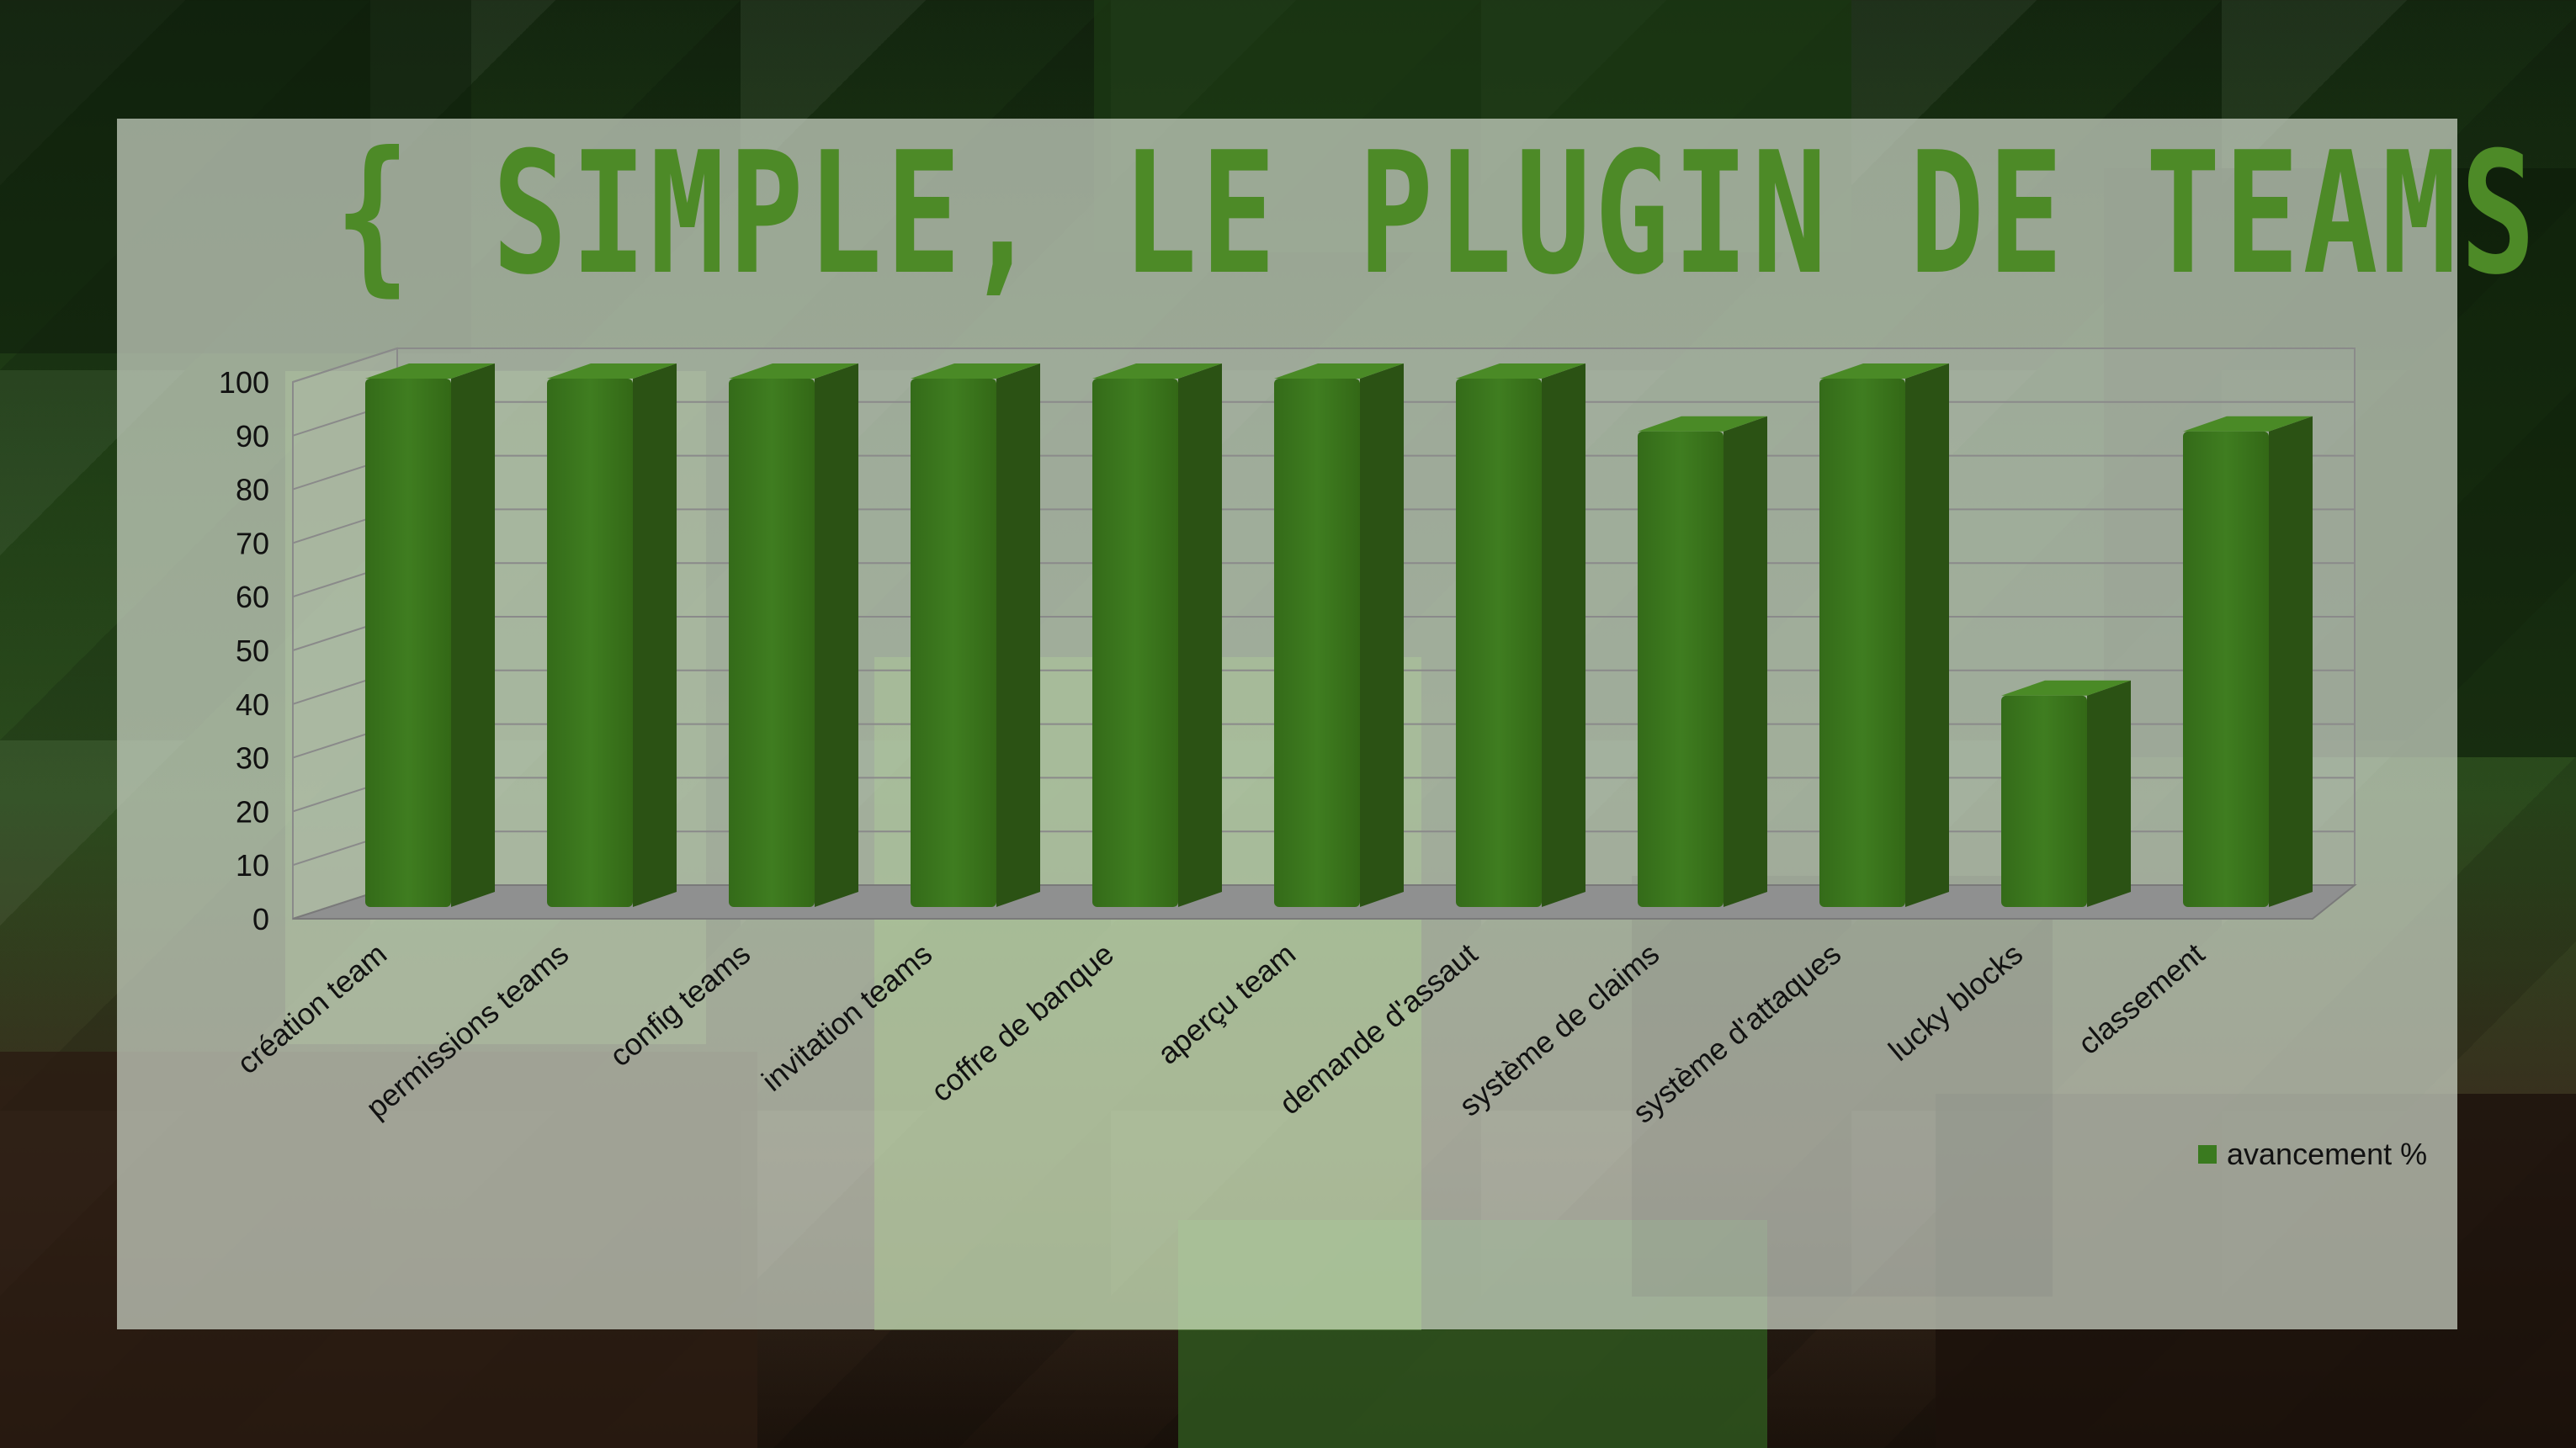 The image size is (2576, 1448). What do you see at coordinates (2328, 1154) in the screenshot?
I see `legend-label: avancement %` at bounding box center [2328, 1154].